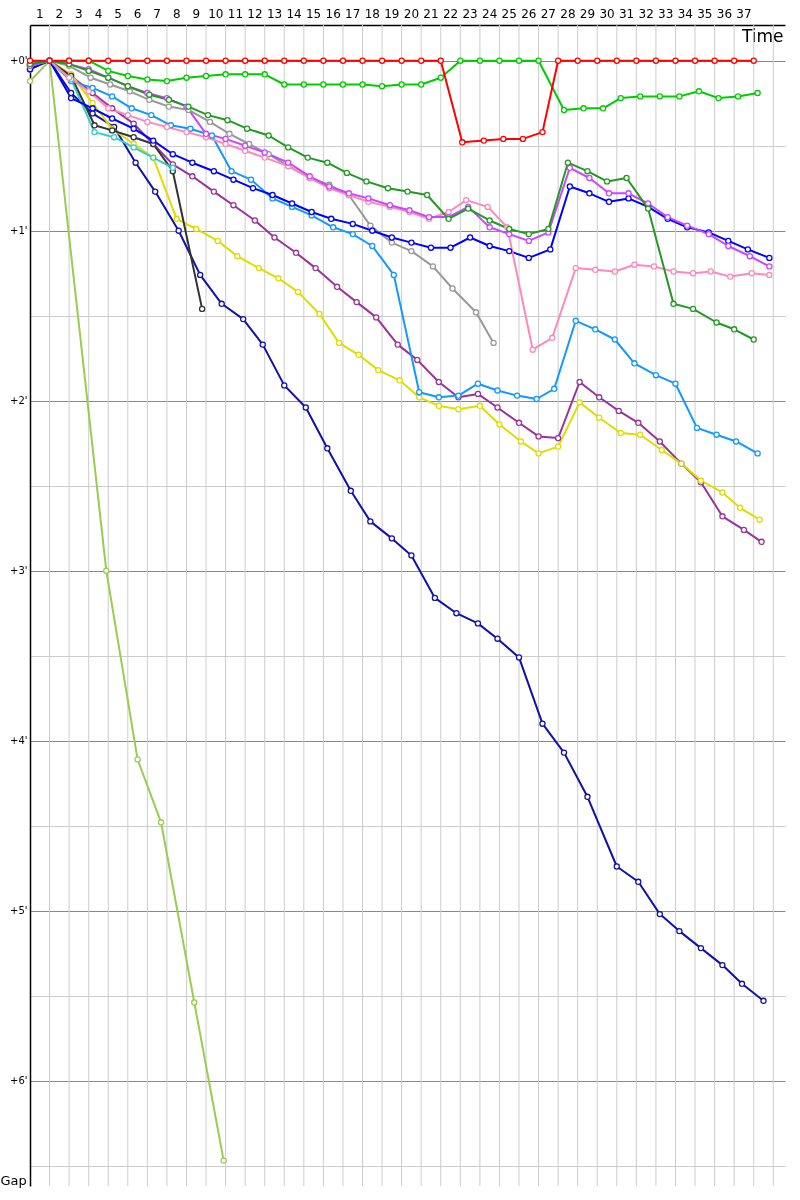  Describe the element at coordinates (646, 14) in the screenshot. I see `x-tick-label: 32` at that location.